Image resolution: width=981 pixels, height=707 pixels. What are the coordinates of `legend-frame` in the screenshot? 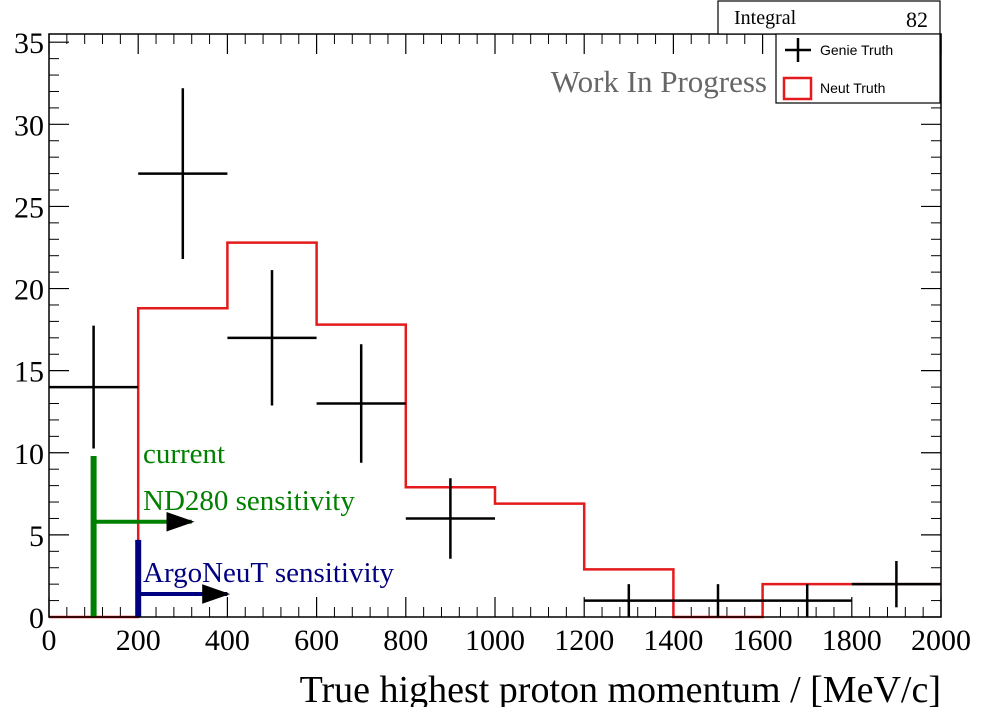 It's located at (858, 68).